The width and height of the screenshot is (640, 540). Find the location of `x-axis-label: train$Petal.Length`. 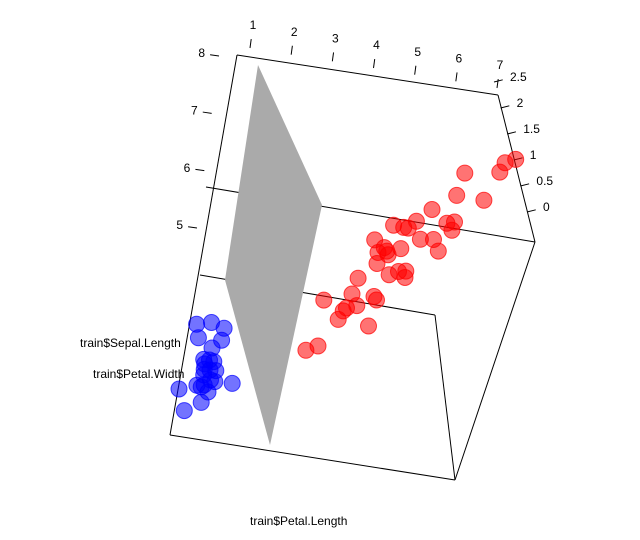

x-axis-label: train$Petal.Length is located at coordinates (298, 521).